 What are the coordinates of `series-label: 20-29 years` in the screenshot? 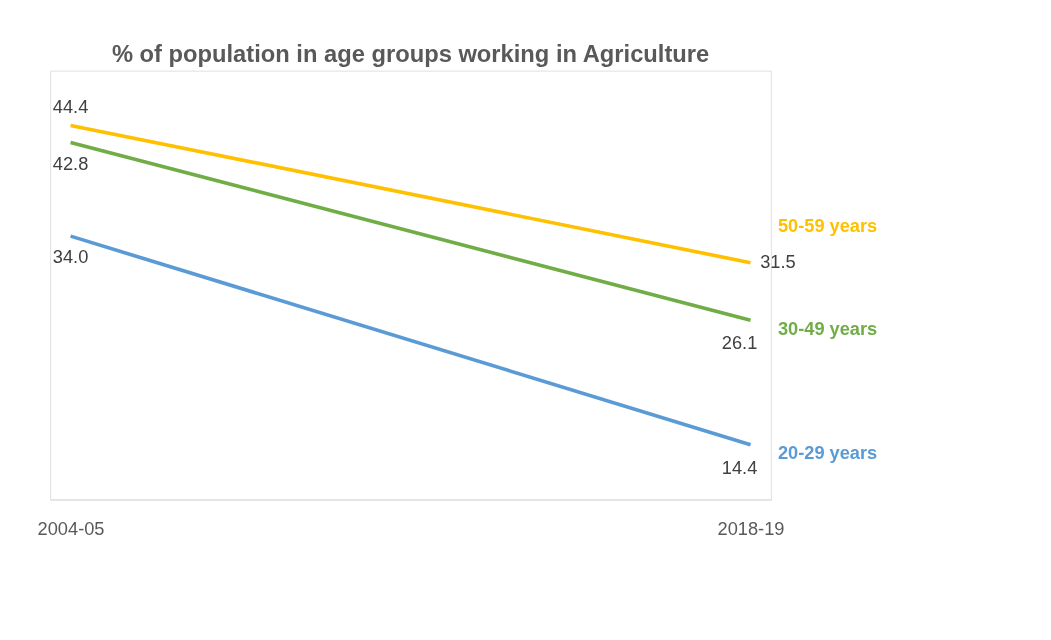 It's located at (827, 453).